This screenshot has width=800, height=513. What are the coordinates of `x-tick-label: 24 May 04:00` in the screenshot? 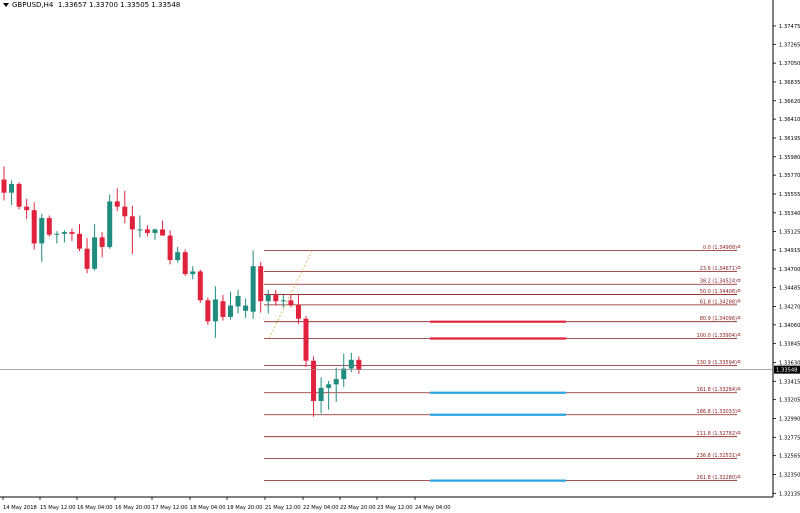 It's located at (433, 508).